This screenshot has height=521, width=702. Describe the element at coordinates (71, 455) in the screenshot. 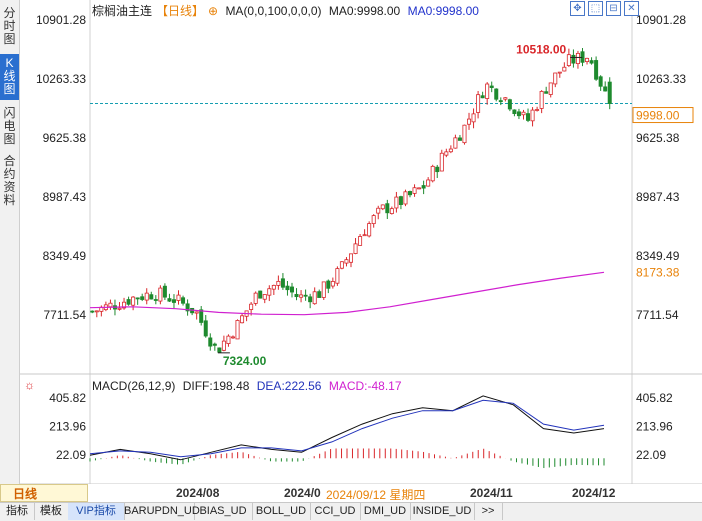

I see `macd-tick-left-2: 22.09` at that location.